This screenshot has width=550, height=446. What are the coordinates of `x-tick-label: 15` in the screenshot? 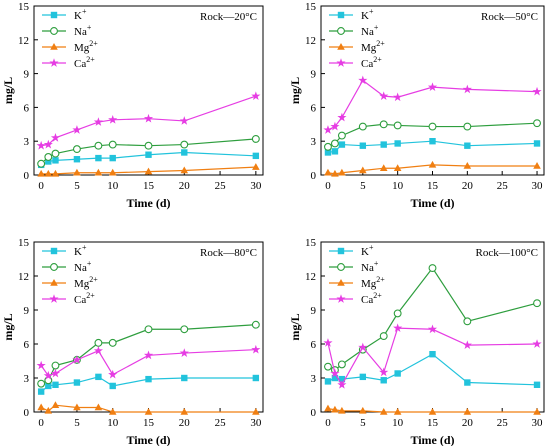 It's located at (433, 423).